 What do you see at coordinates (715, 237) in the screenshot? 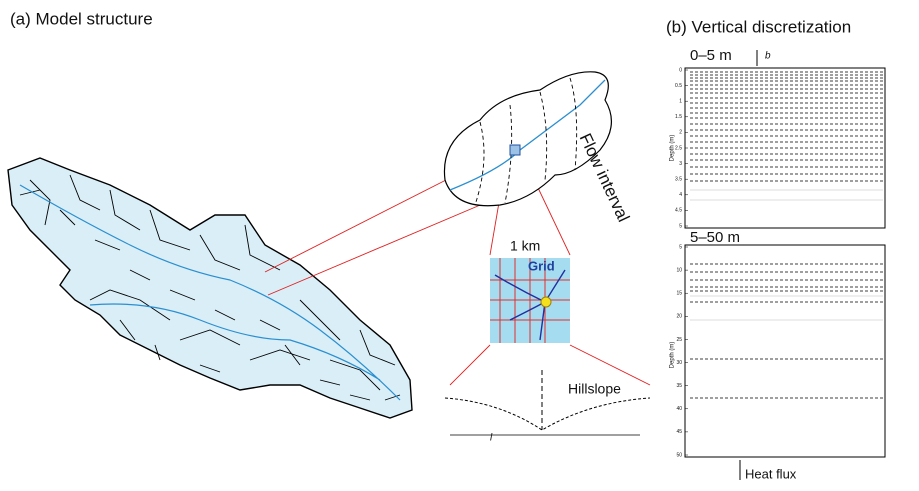
I see `bottom-label: 5–50 m` at bounding box center [715, 237].